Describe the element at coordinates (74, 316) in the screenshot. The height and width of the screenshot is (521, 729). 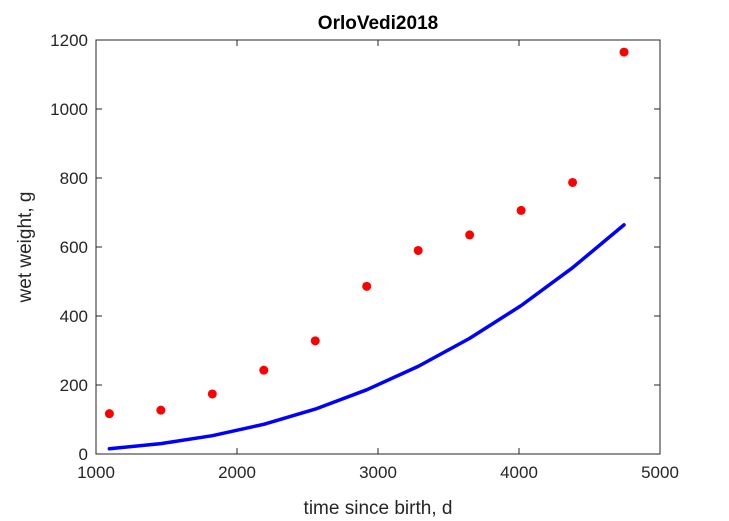
I see `y-tick-label: 400` at that location.